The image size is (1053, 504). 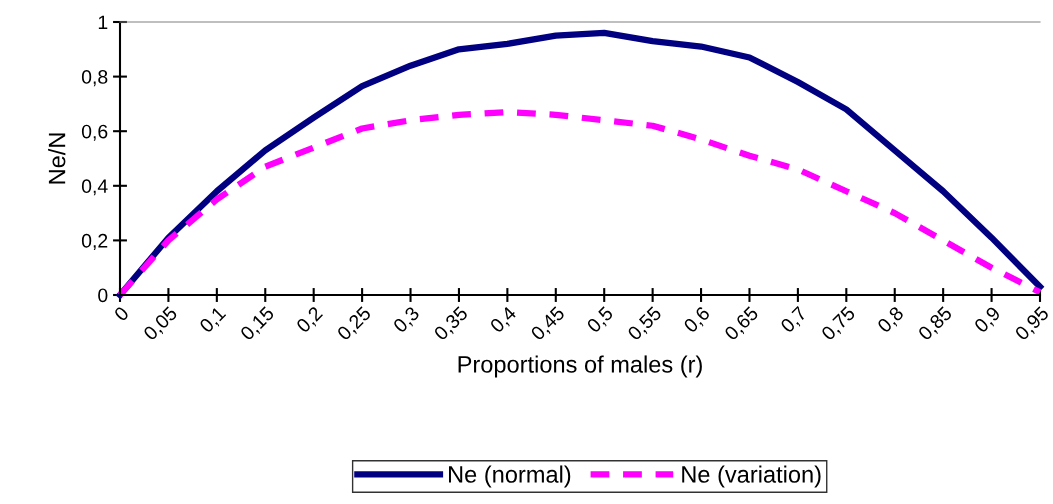 I want to click on y-tick-label: 0,2, so click(x=94, y=241).